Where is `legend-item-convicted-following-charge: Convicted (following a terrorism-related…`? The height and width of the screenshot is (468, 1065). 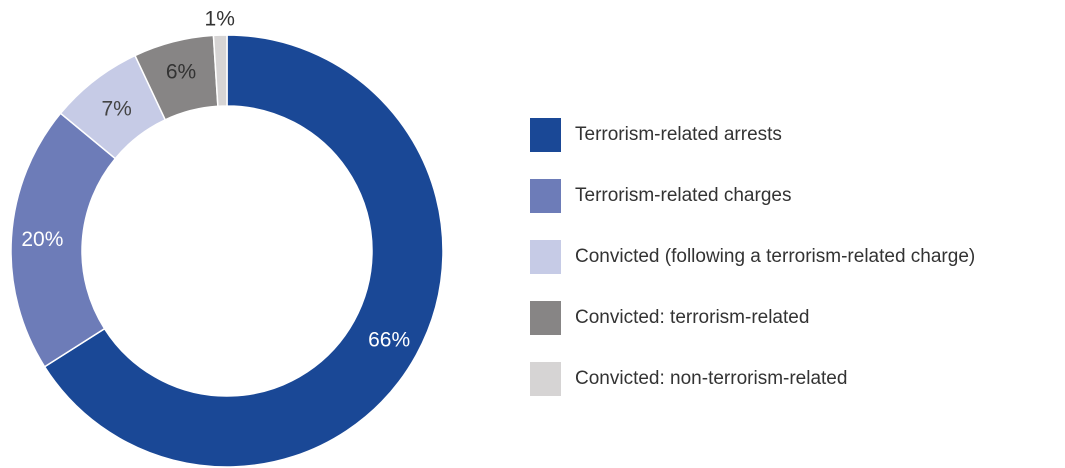
legend-item-convicted-following-charge: Convicted (following a terrorism-related… is located at coordinates (752, 257).